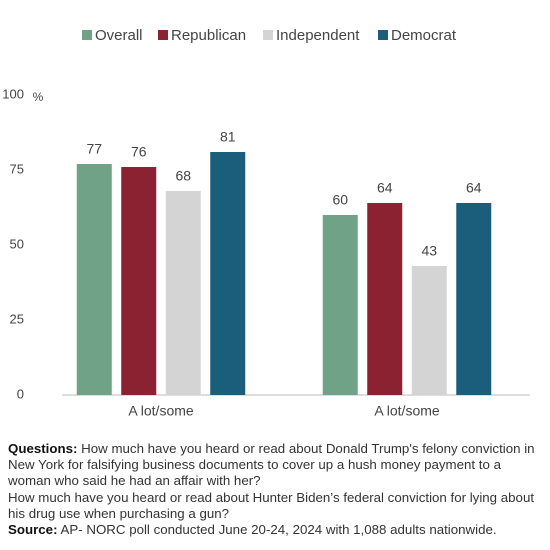 The image size is (550, 550). Describe the element at coordinates (429, 251) in the screenshot. I see `data-label: 43` at that location.